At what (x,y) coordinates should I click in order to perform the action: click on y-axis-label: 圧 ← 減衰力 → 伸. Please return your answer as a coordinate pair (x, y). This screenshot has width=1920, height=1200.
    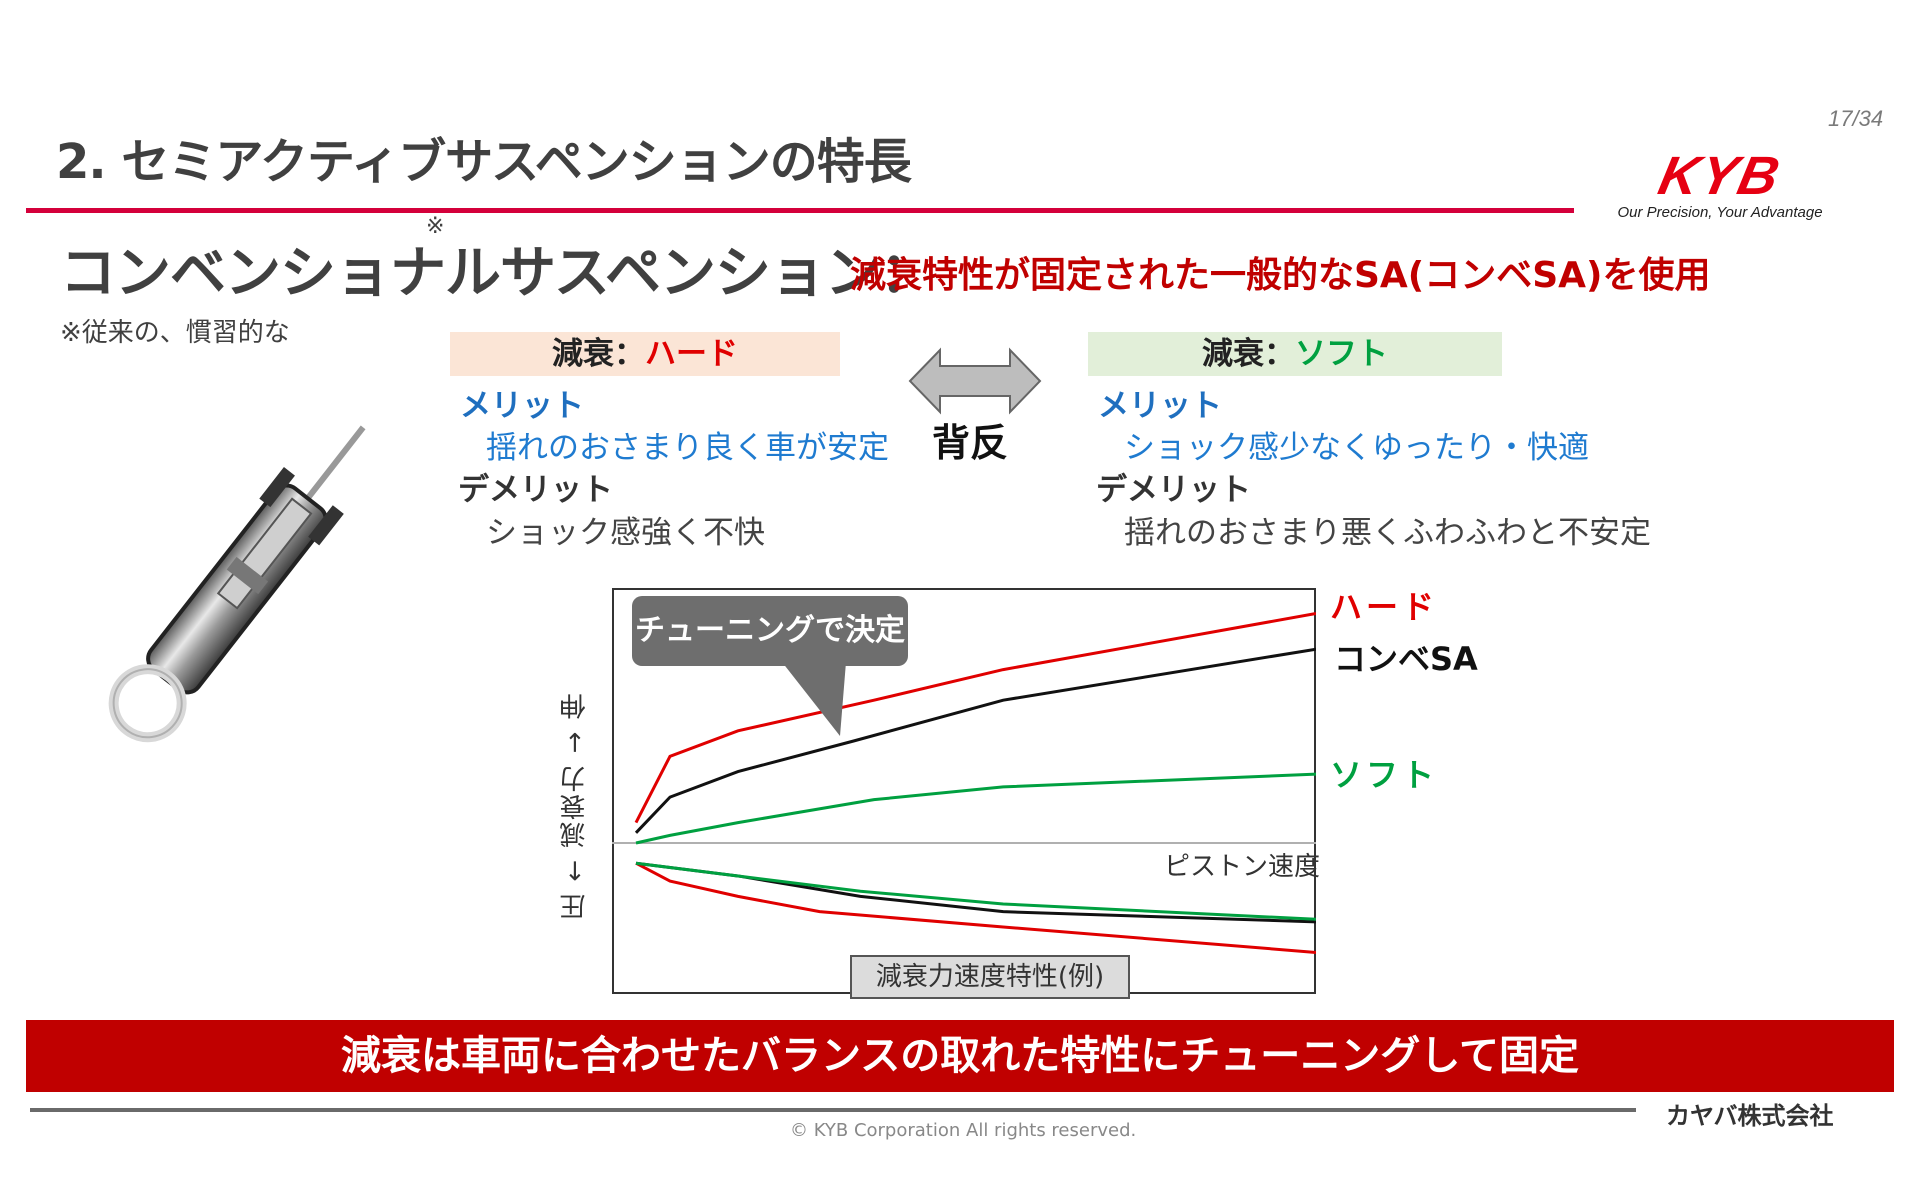
    Looking at the image, I should click on (575, 806).